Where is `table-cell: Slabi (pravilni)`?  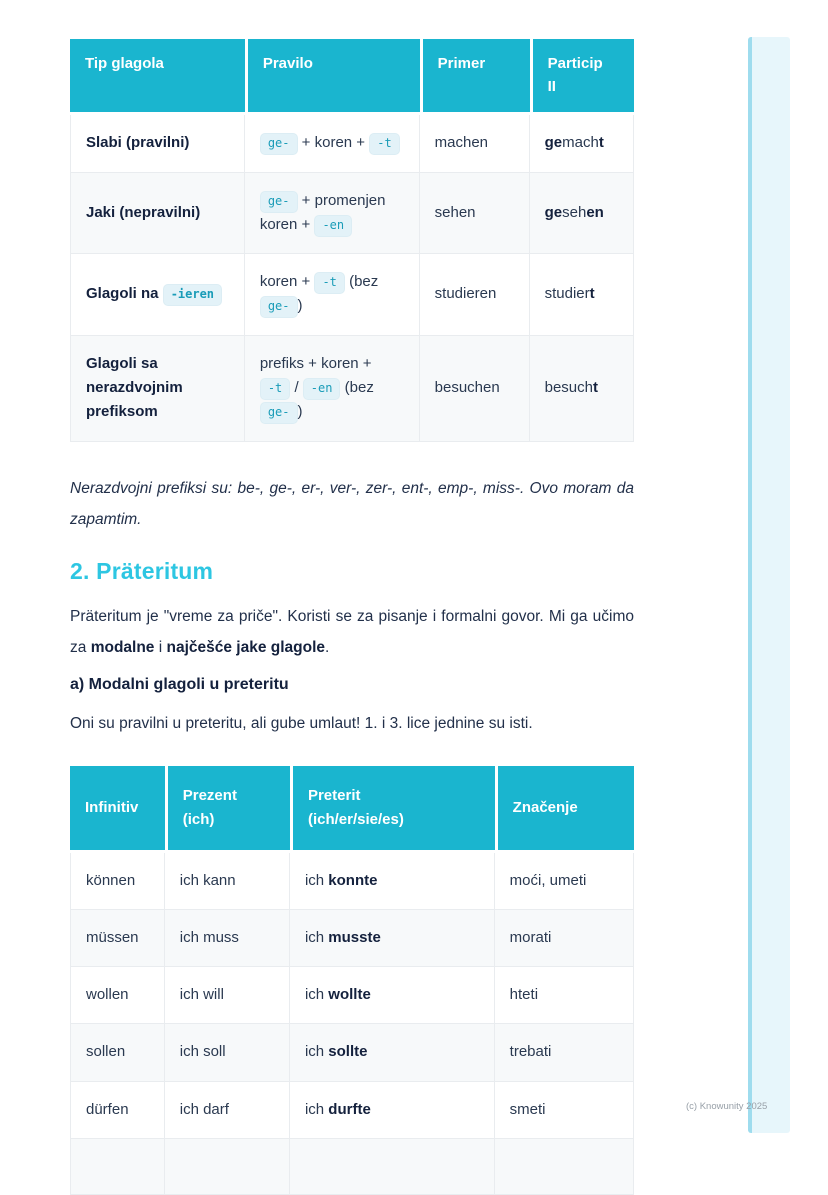
table-cell: Slabi (pravilni) is located at coordinates (157, 143).